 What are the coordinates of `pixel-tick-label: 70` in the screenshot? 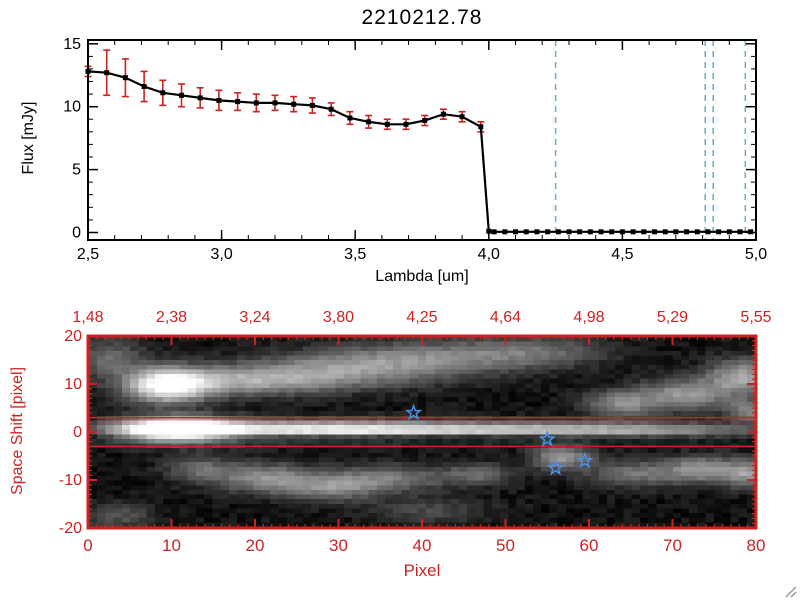 It's located at (672, 545).